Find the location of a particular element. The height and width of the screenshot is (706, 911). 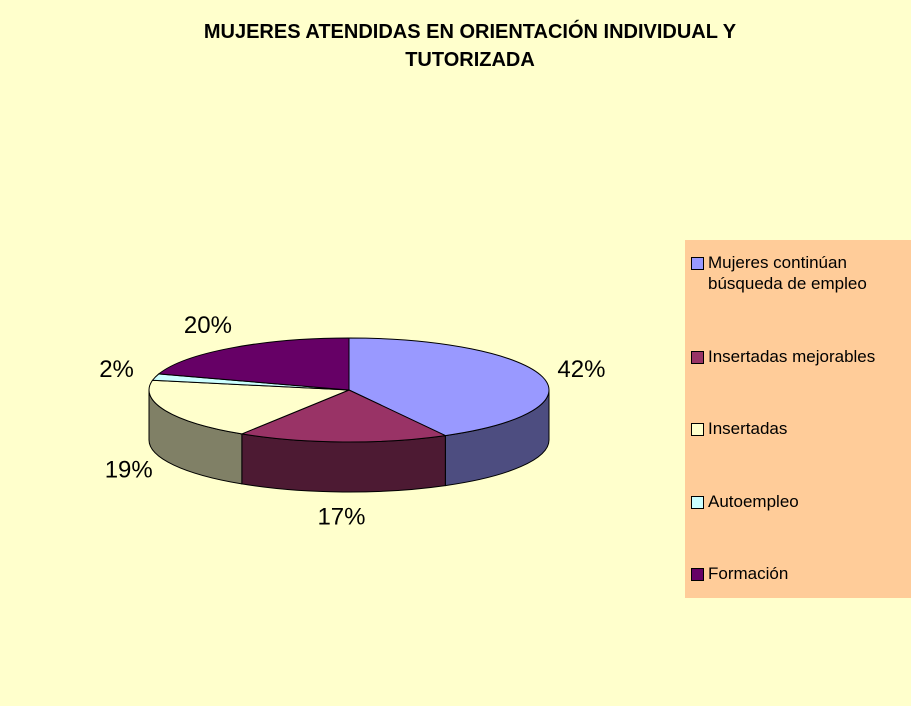

legend-label: Insertadas is located at coordinates (748, 428).